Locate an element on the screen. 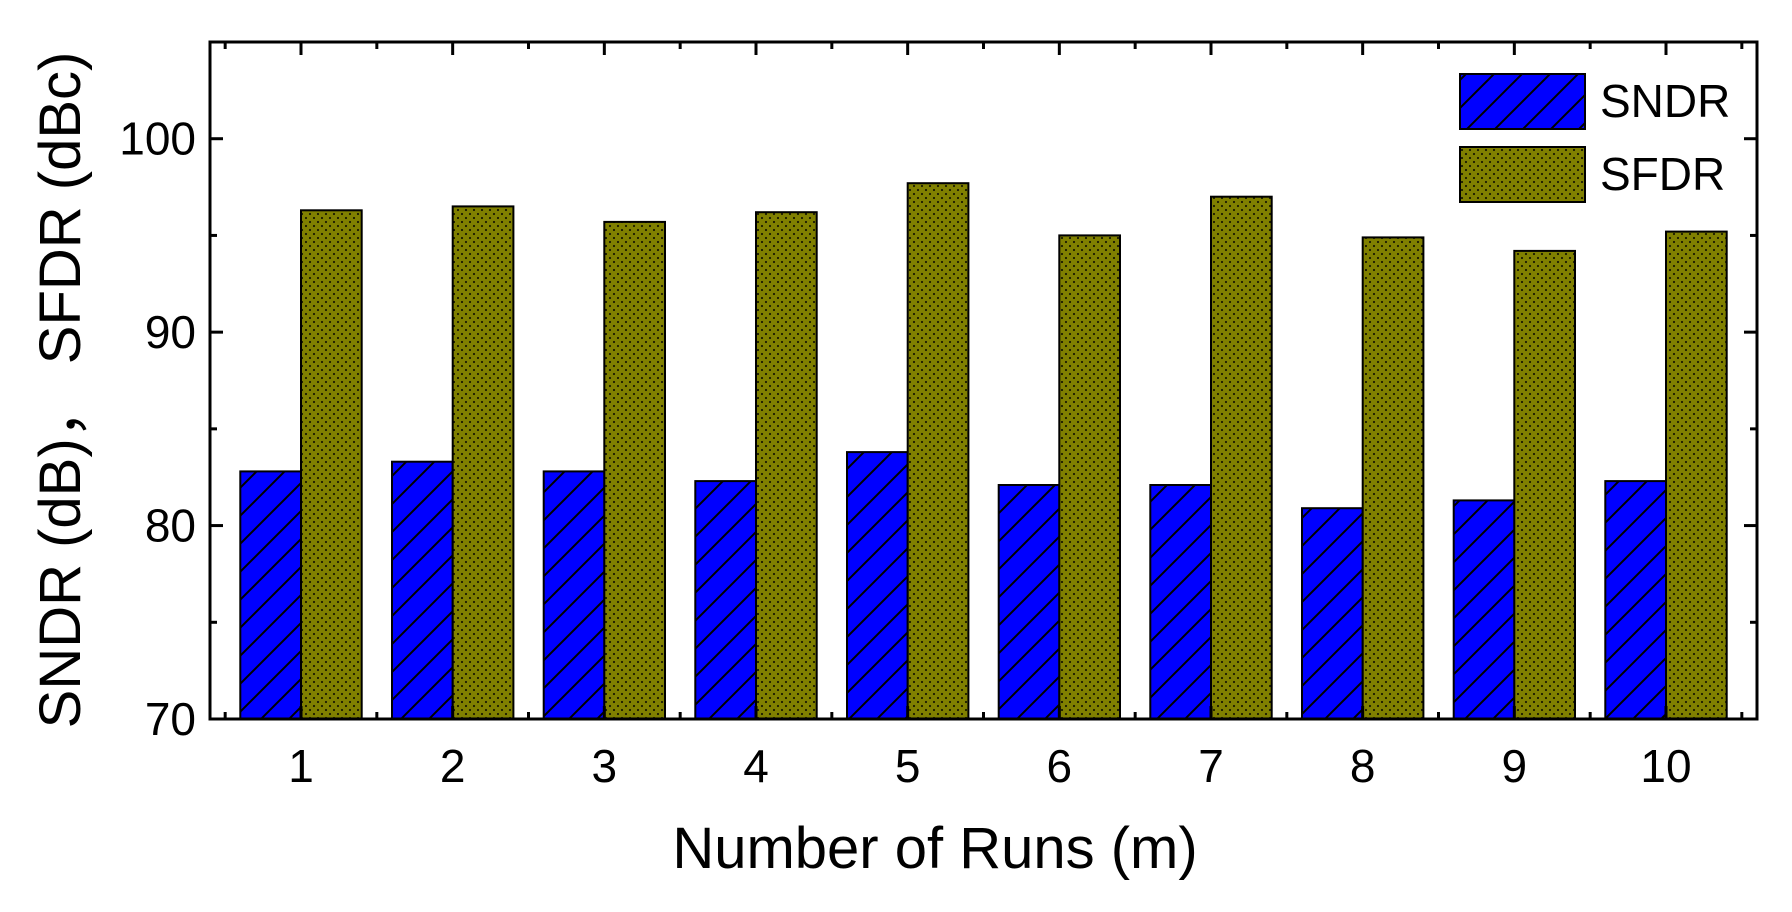 The height and width of the screenshot is (912, 1792). legend-swatch-sfdr is located at coordinates (1522, 174).